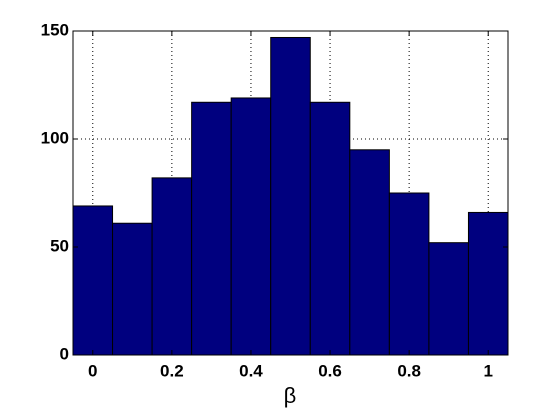 Image resolution: width=560 pixels, height=414 pixels. What do you see at coordinates (409, 370) in the screenshot?
I see `x-tick-label: 0.8` at bounding box center [409, 370].